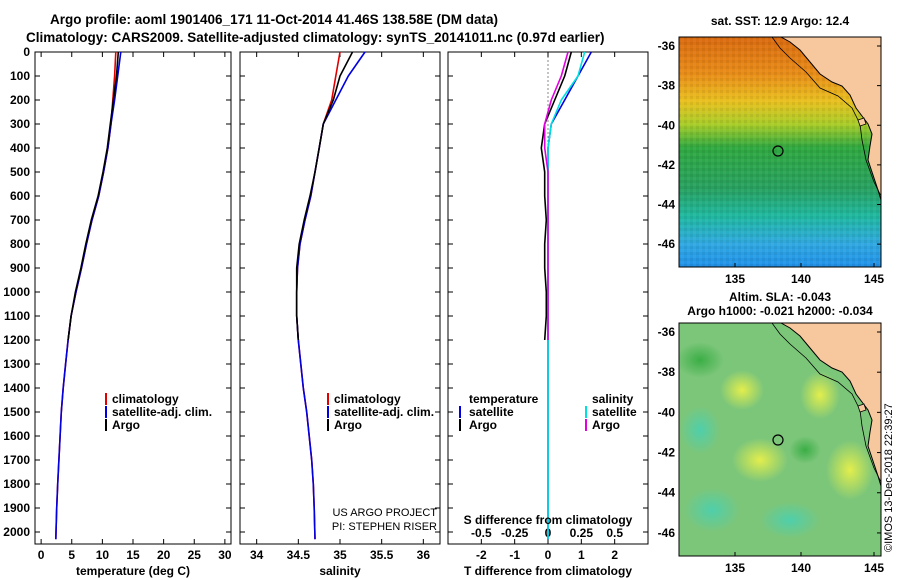  Describe the element at coordinates (93, 196) in the screenshot. I see `series-argo` at that location.